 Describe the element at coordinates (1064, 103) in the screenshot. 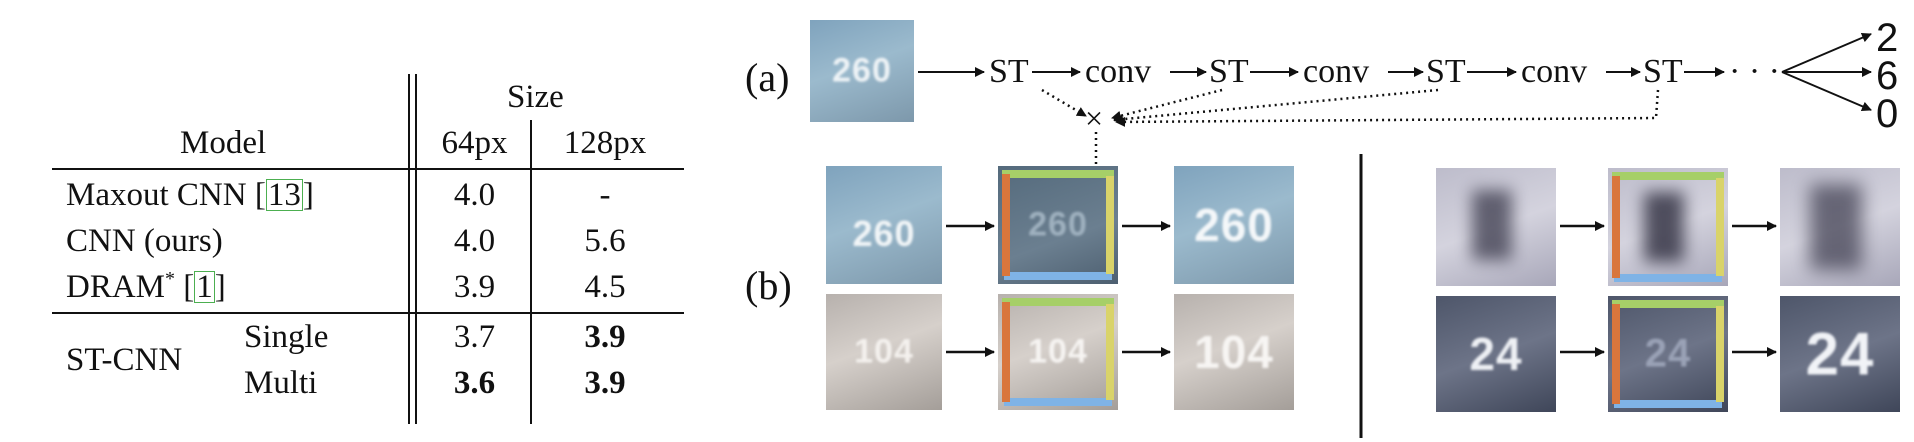

I see `dotted-st1-multiply` at that location.